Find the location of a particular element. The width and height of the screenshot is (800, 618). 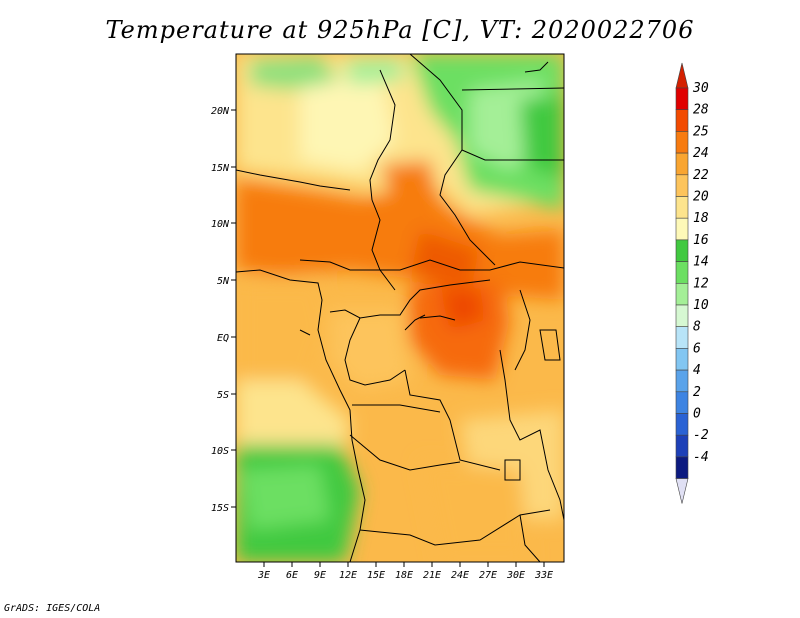

lon-label: 18E is located at coordinates (404, 575).